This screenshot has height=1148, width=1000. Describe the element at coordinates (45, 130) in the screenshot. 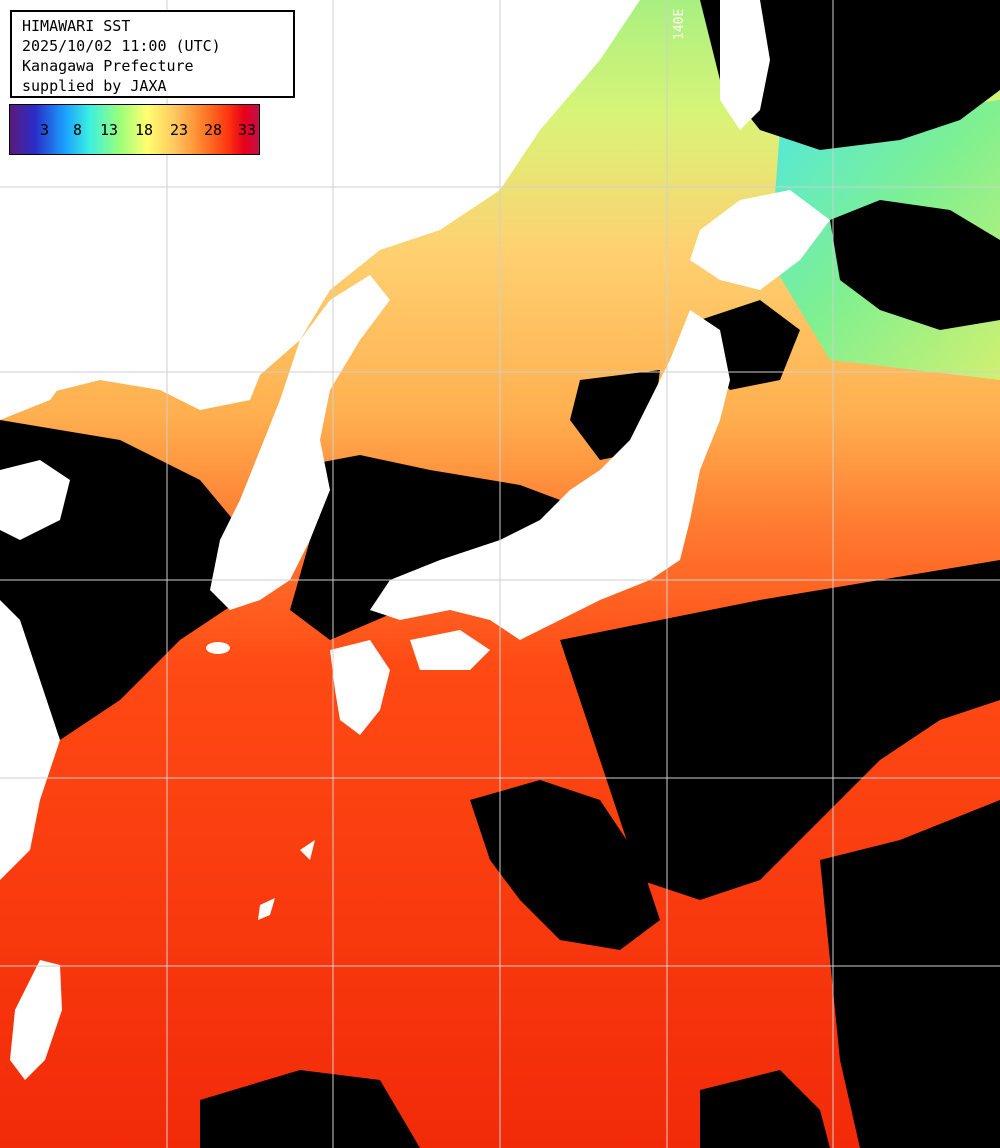

I see `legend-tick: 3` at that location.